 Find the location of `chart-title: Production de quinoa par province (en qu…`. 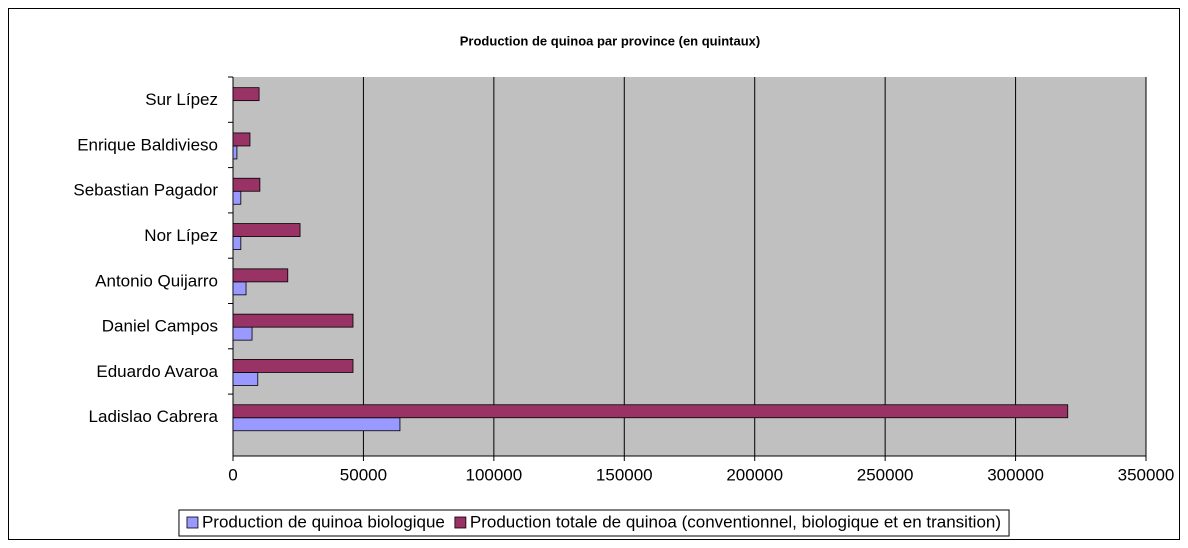

chart-title: Production de quinoa par province (en qu… is located at coordinates (610, 40).